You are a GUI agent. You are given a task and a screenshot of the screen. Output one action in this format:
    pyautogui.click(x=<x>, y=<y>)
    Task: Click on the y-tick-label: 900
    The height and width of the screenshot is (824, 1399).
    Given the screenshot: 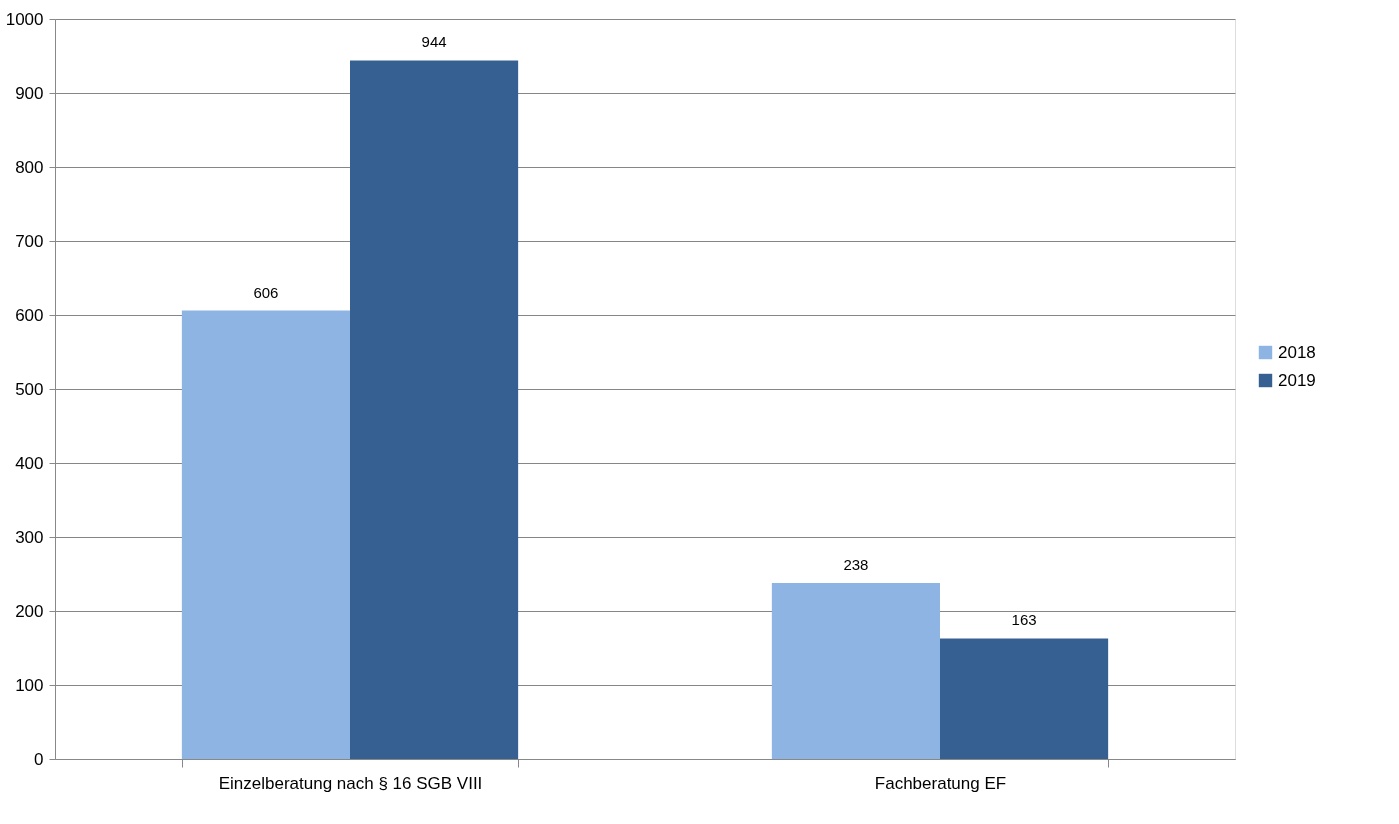 What is the action you would take?
    pyautogui.click(x=29, y=93)
    